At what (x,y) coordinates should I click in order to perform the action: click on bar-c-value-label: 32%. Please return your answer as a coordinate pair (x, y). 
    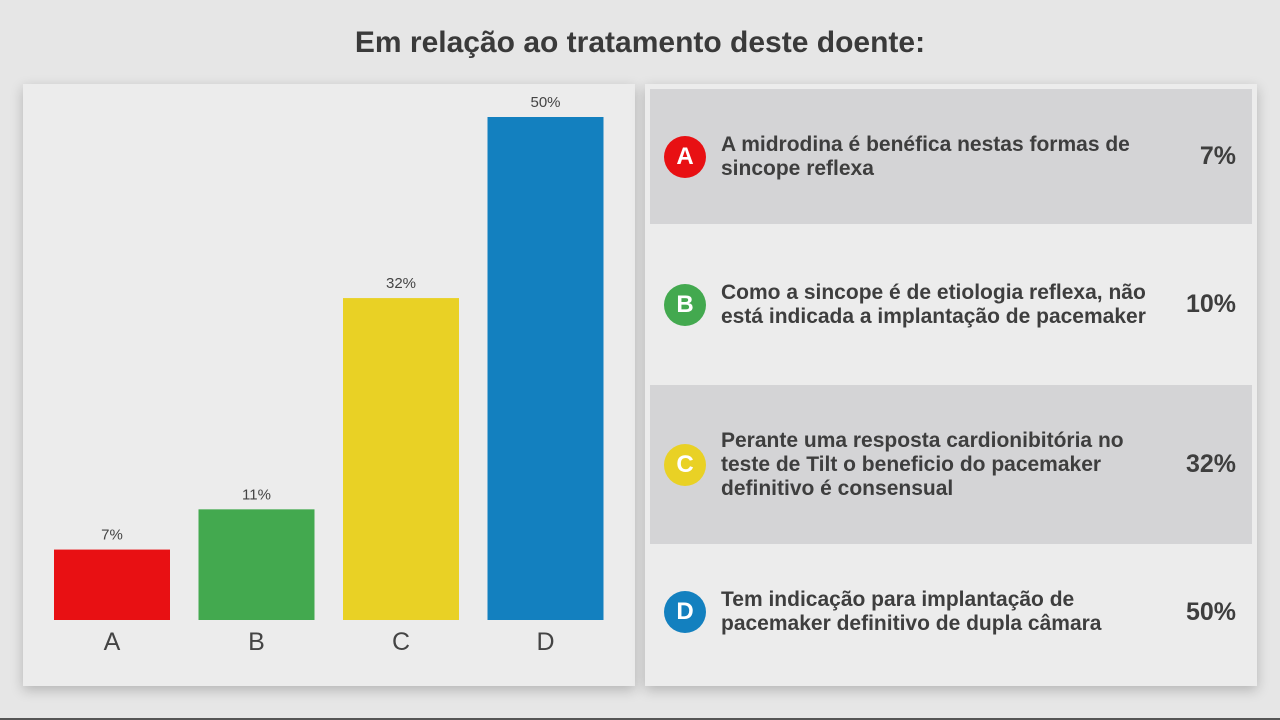
    Looking at the image, I should click on (401, 283).